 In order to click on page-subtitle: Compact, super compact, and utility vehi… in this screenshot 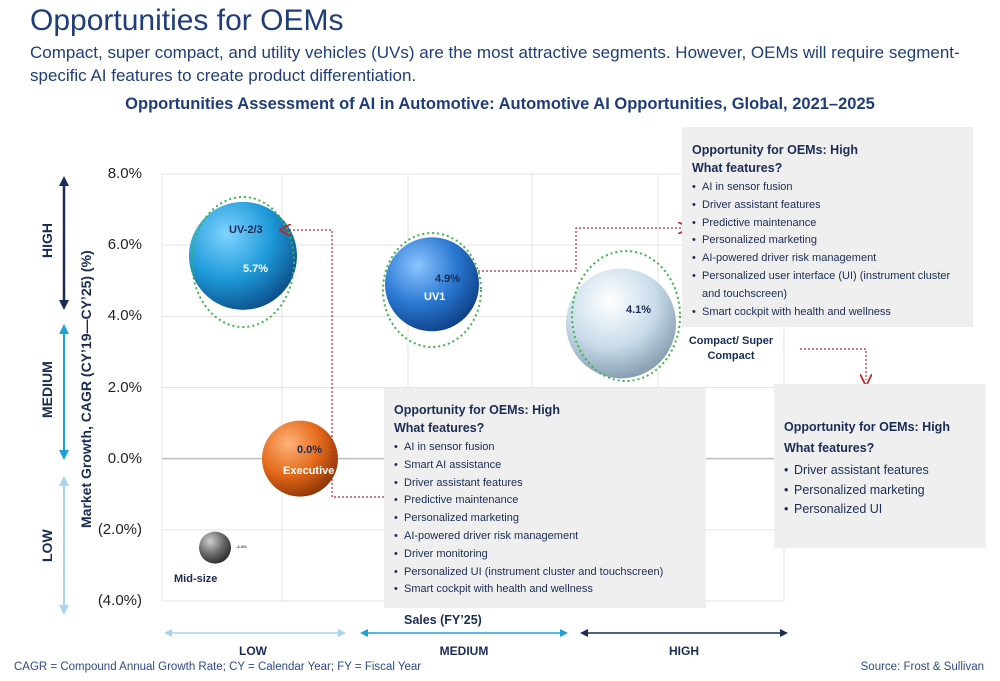, I will do `click(495, 64)`.